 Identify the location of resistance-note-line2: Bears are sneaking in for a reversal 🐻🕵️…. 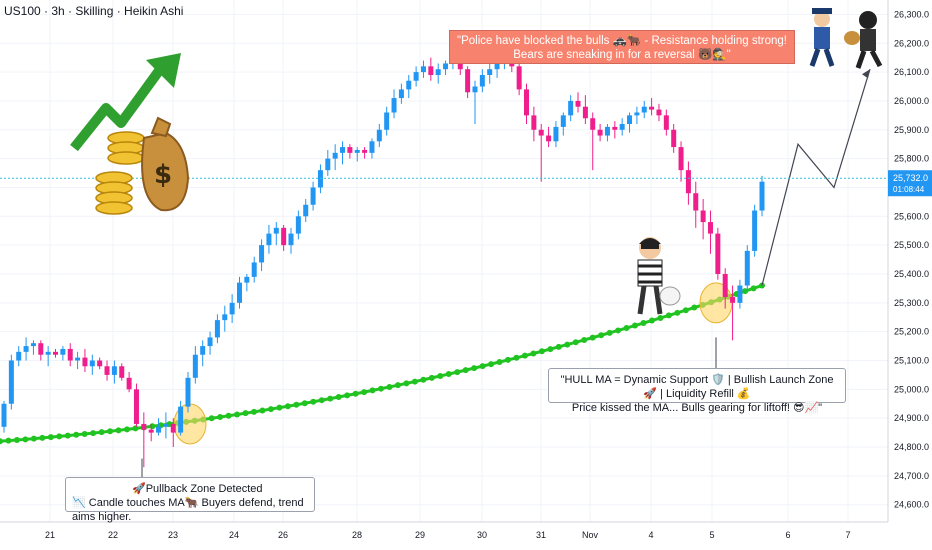
(622, 55).